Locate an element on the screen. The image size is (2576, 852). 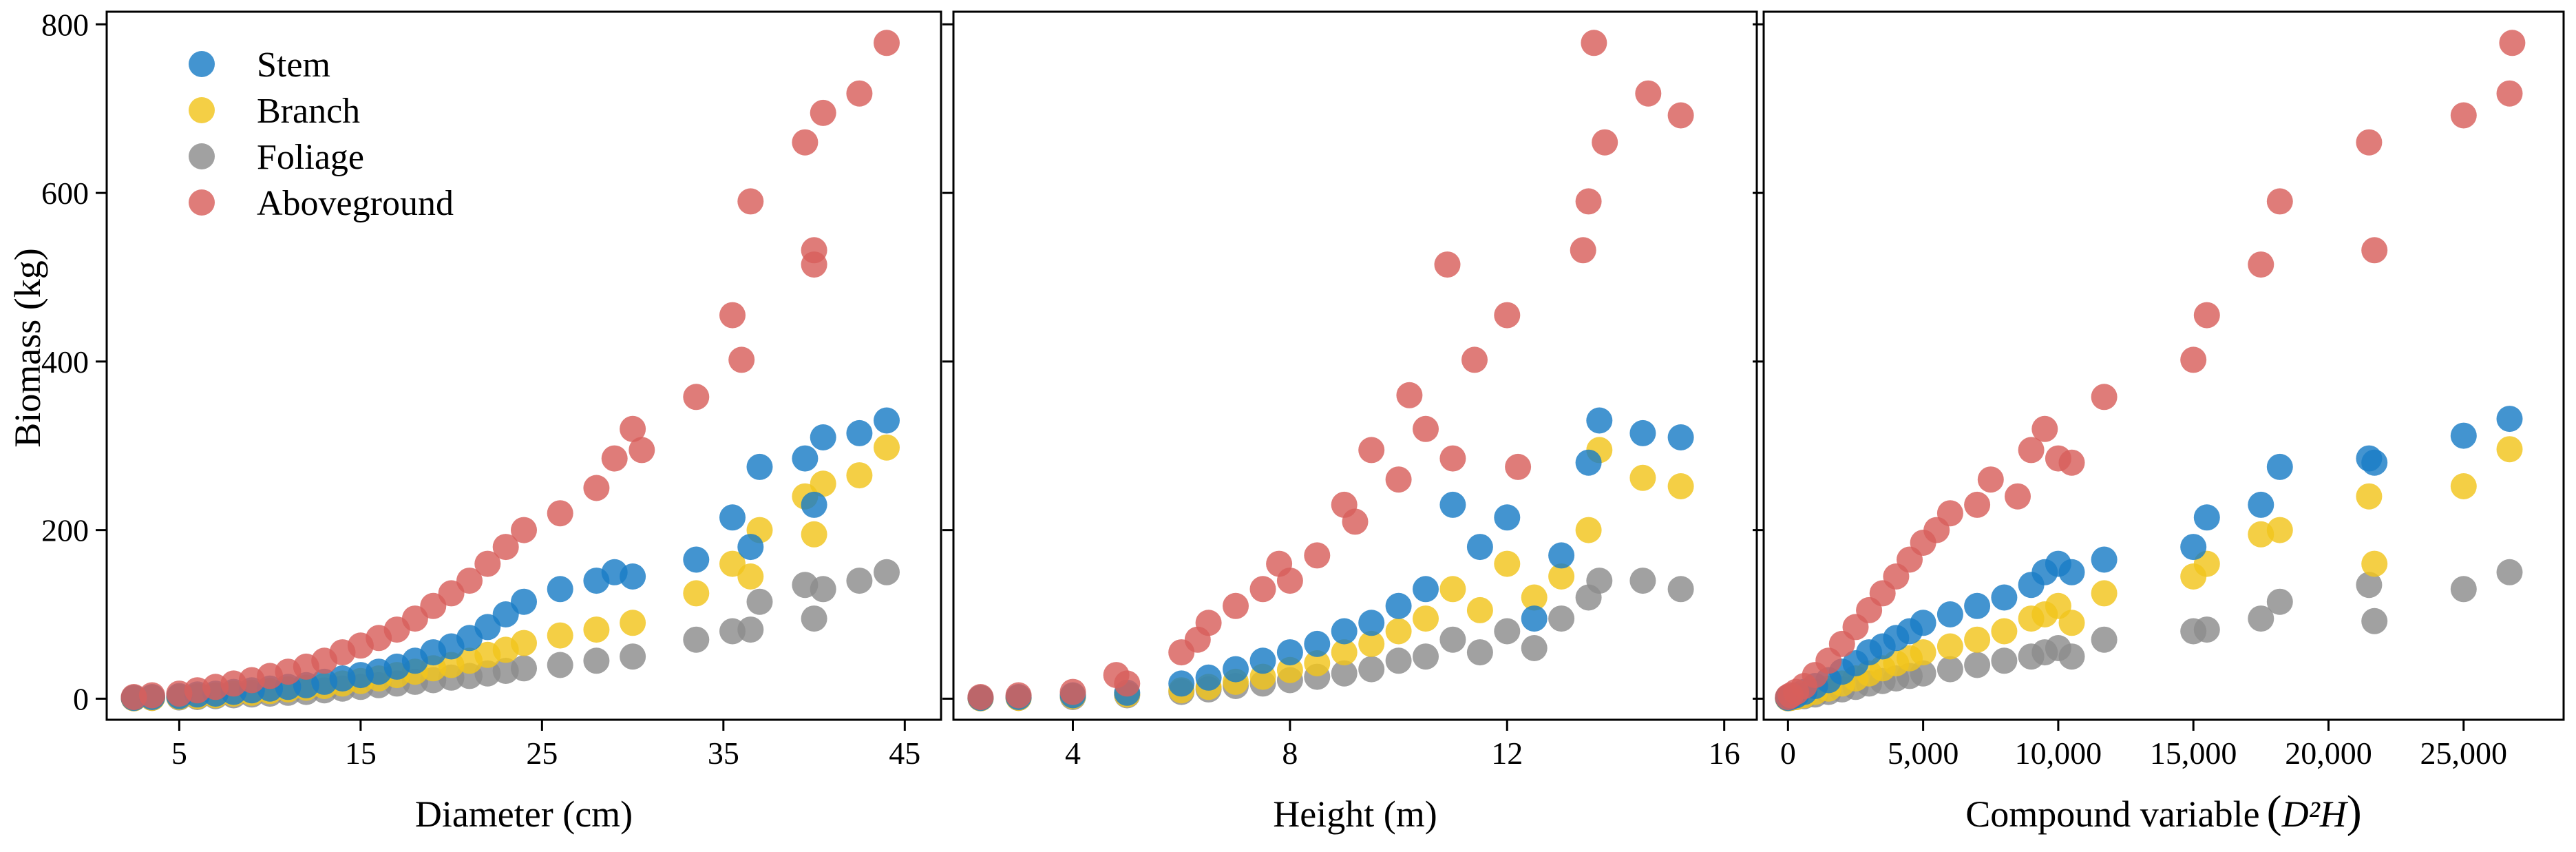
y-tick-label-diameter-1: 200 is located at coordinates (65, 530).